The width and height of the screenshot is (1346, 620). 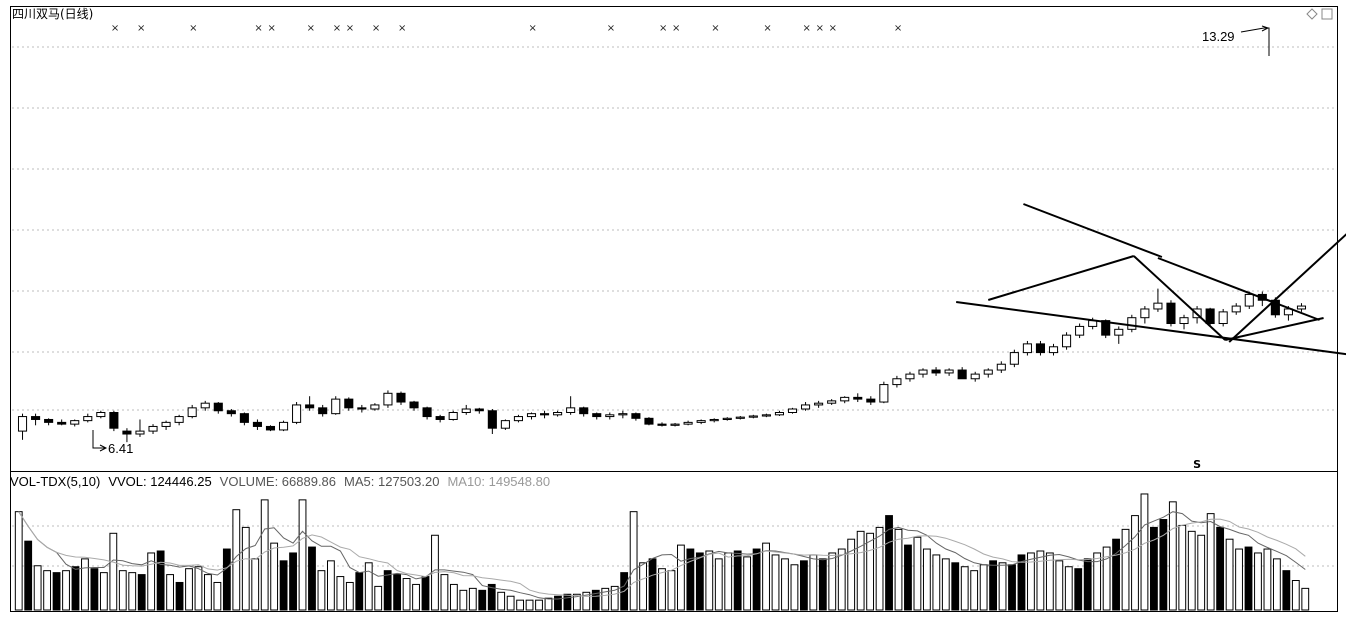 I want to click on low-arrow-icon, so click(x=103, y=448).